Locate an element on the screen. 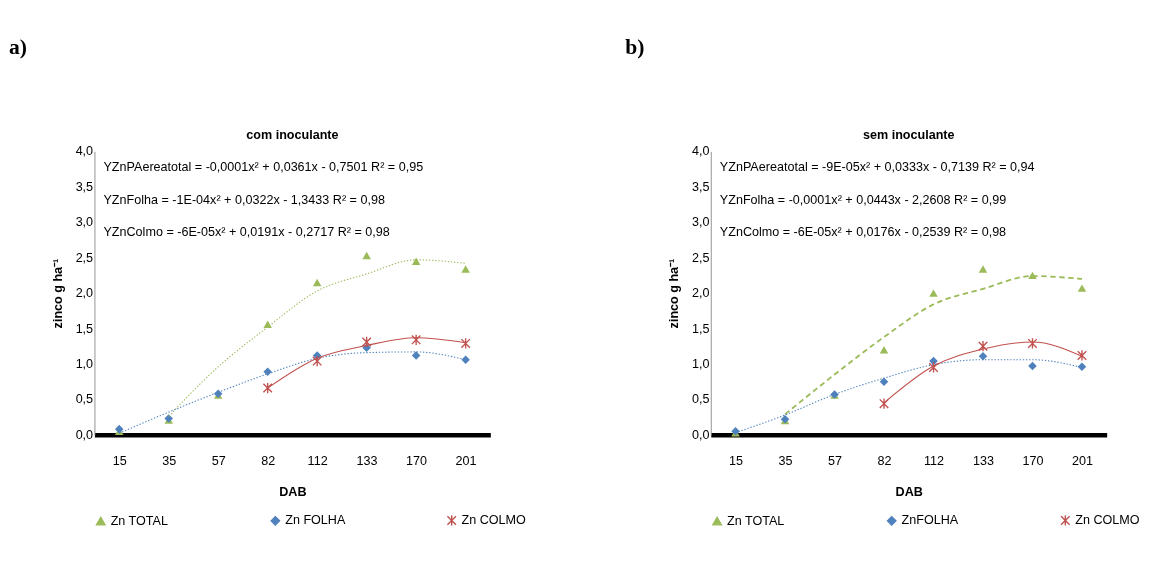 The height and width of the screenshot is (580, 1149). annotation: YZnPAereatotal = -0,0001x² + 0,0361x - 0,7501 R² = 0,95 is located at coordinates (263, 167).